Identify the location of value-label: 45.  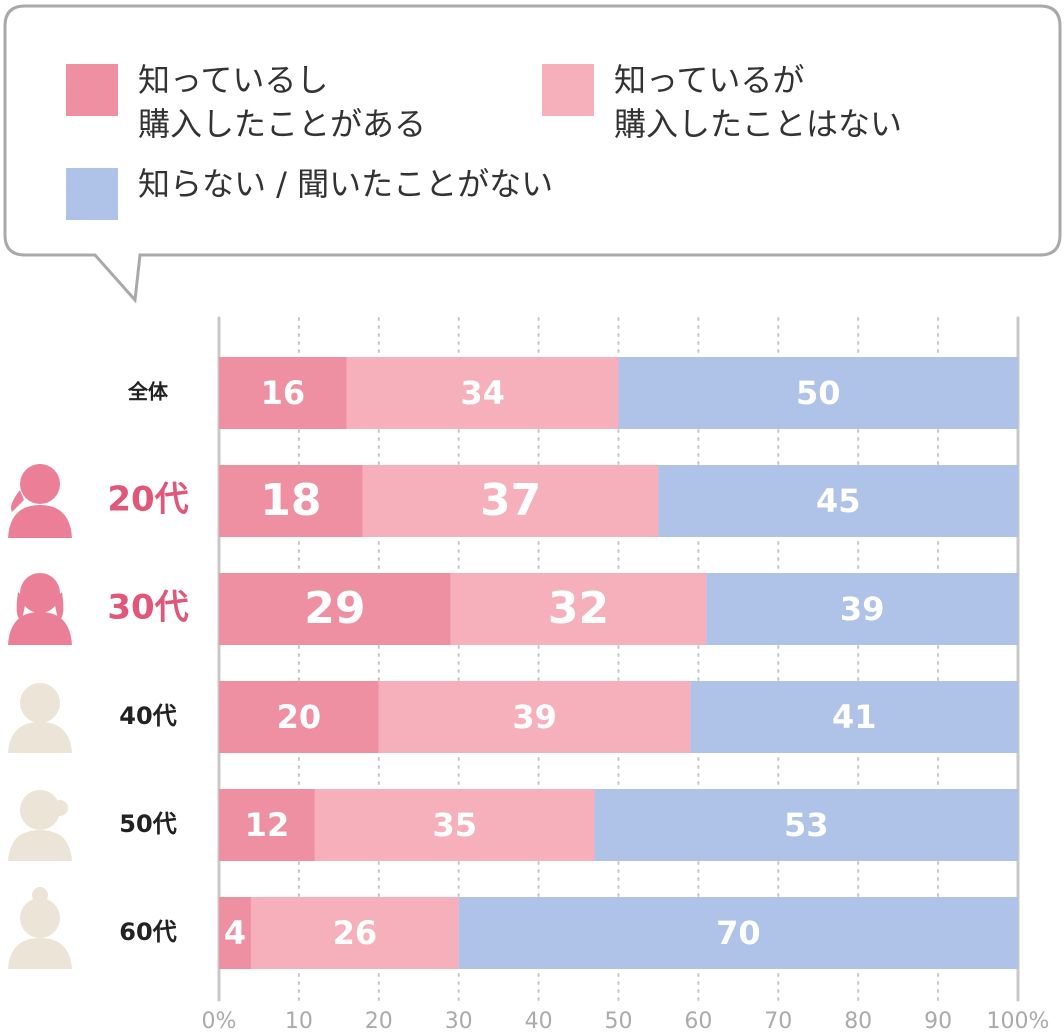
(838, 501).